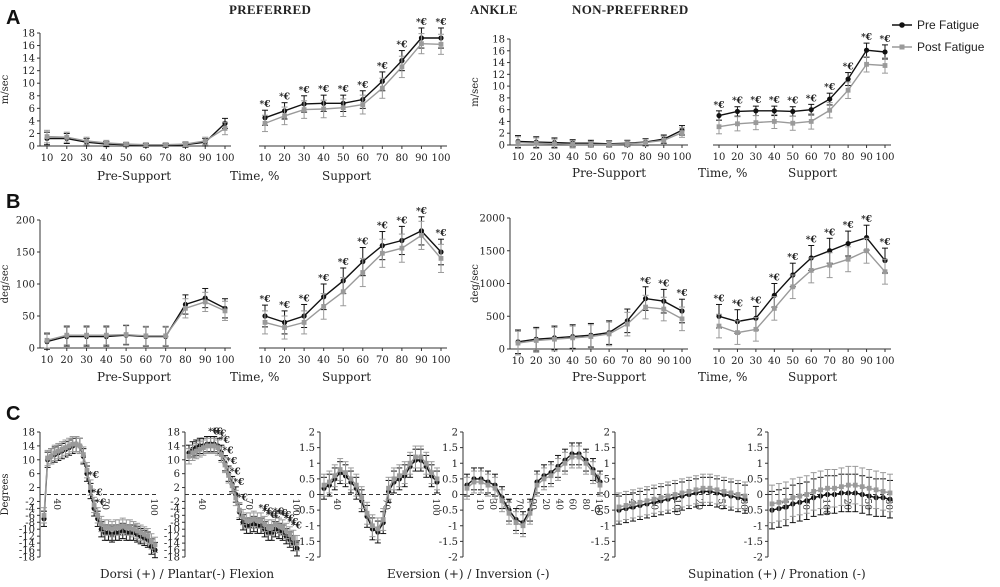 The width and height of the screenshot is (1000, 587). I want to click on b2-xtick-label: 70, so click(627, 361).